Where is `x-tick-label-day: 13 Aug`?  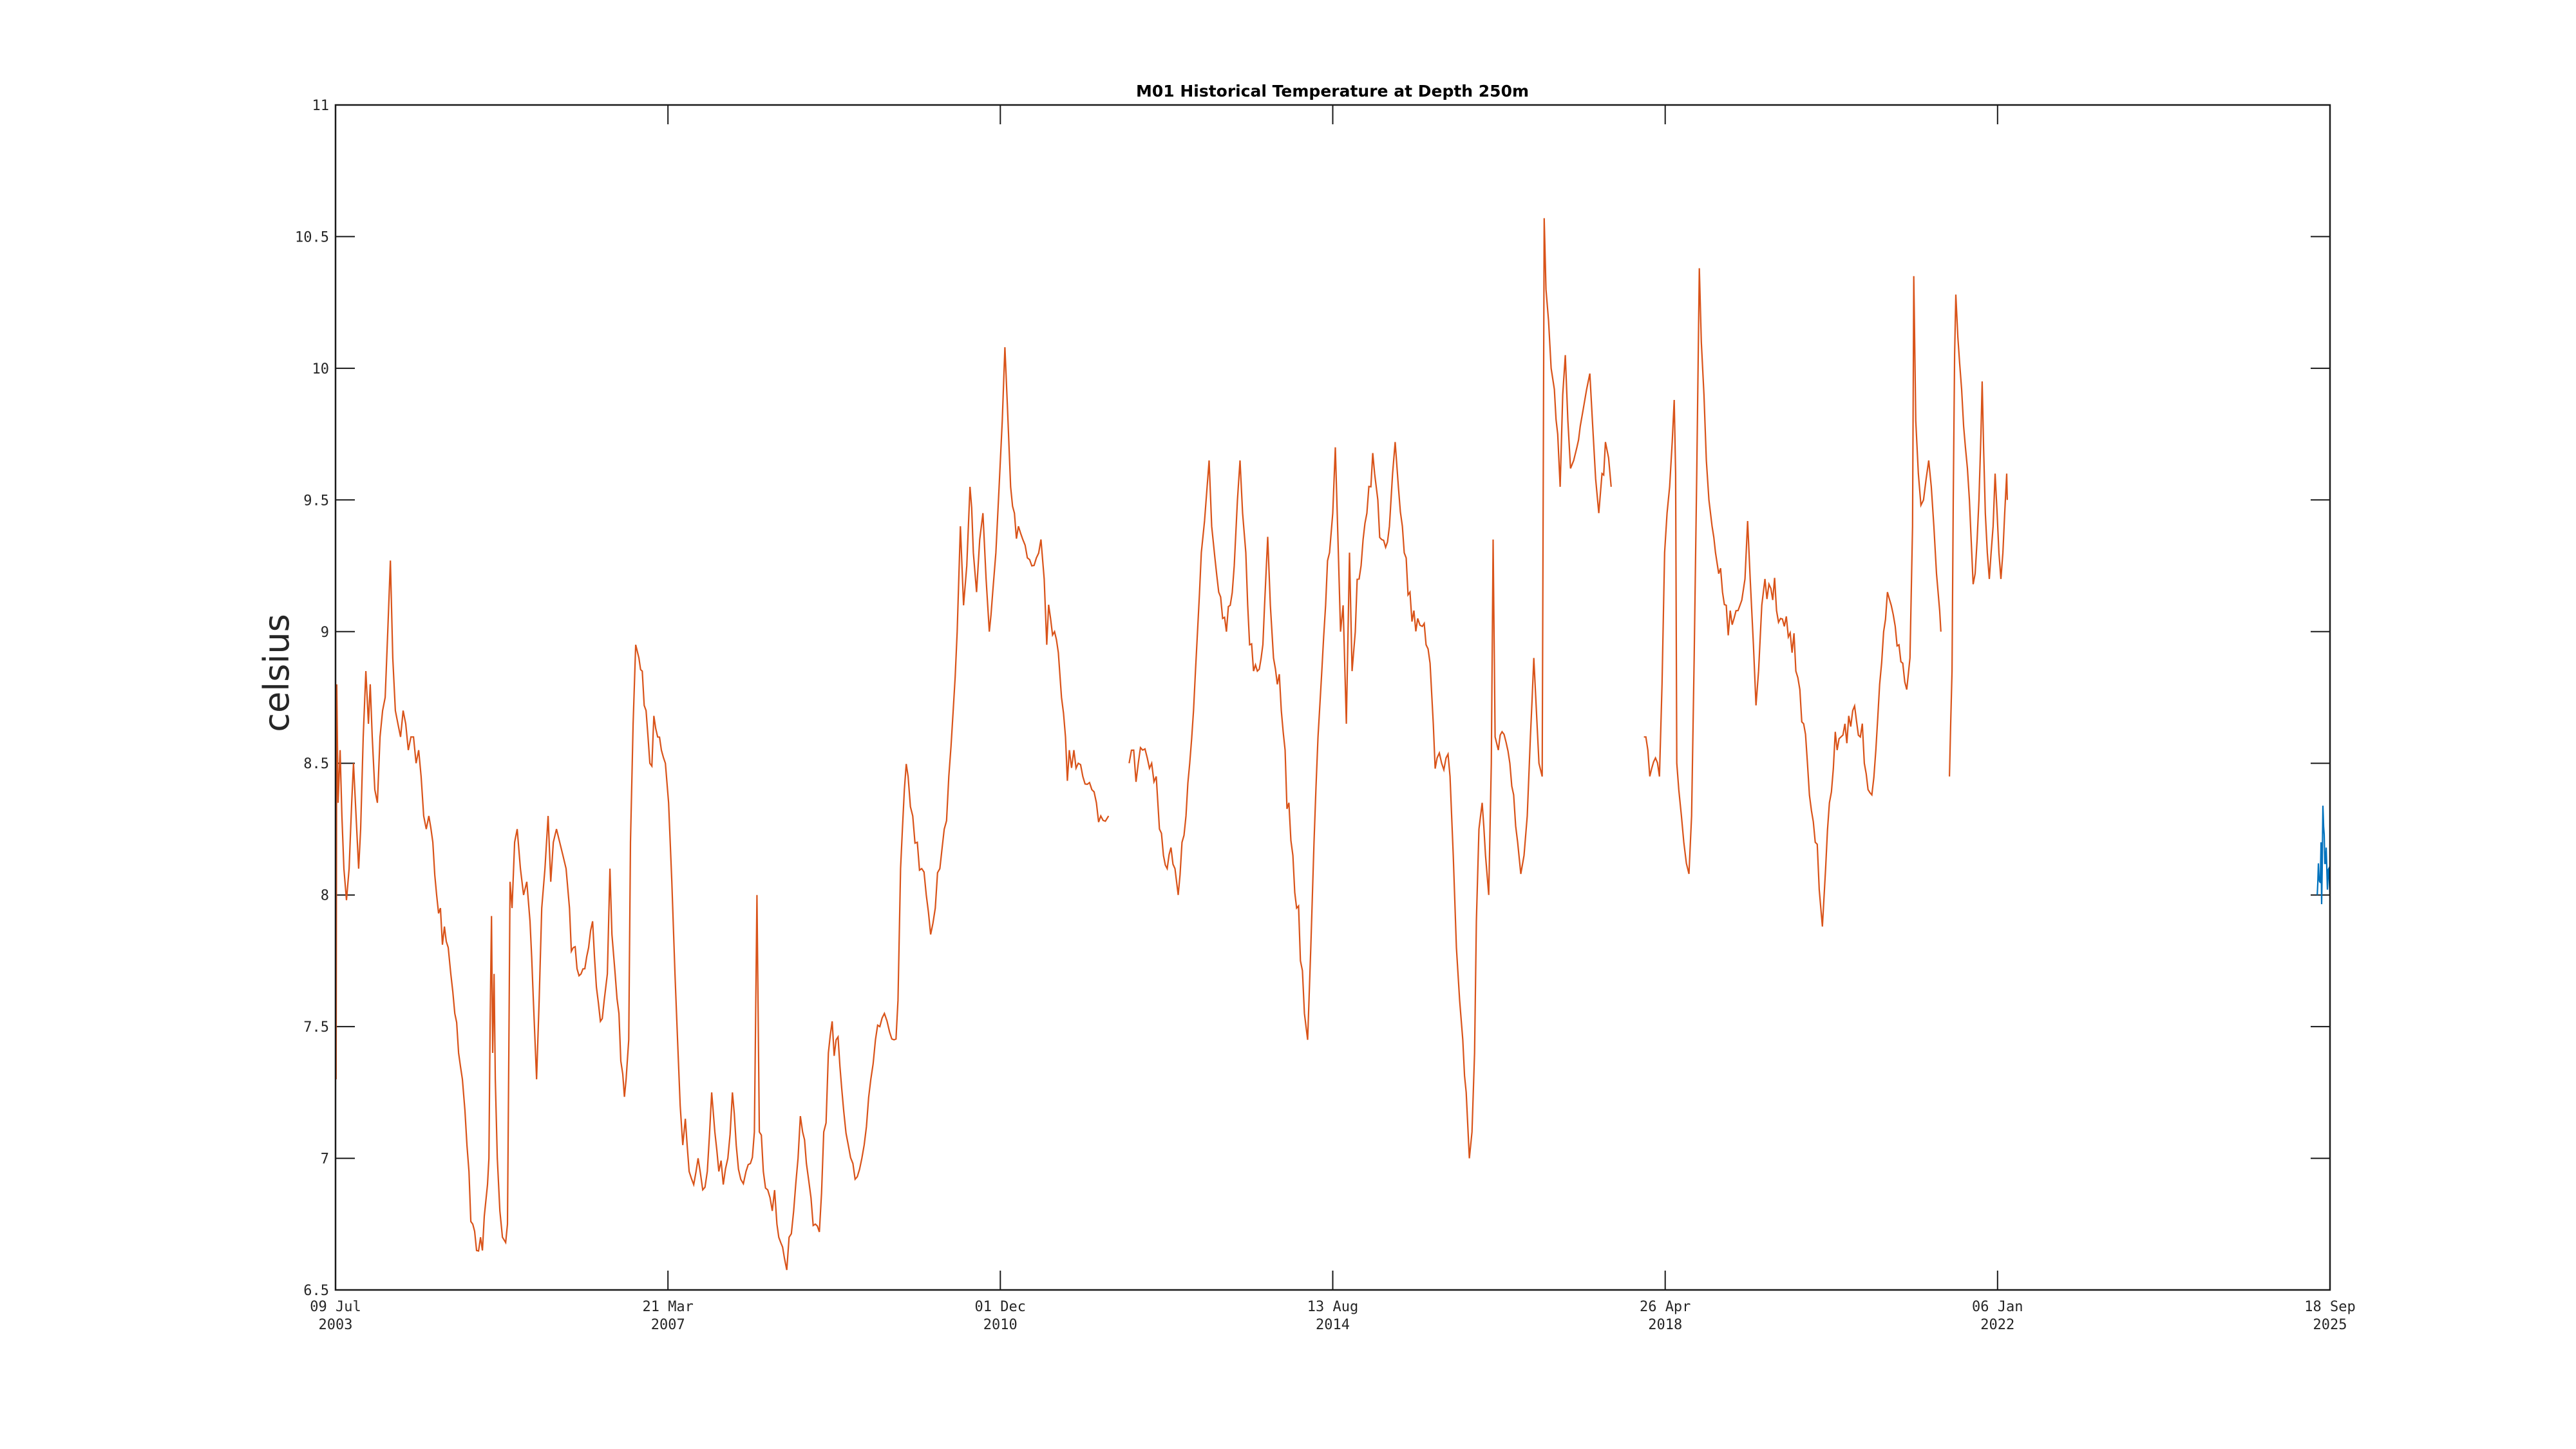
x-tick-label-day: 13 Aug is located at coordinates (1333, 1307).